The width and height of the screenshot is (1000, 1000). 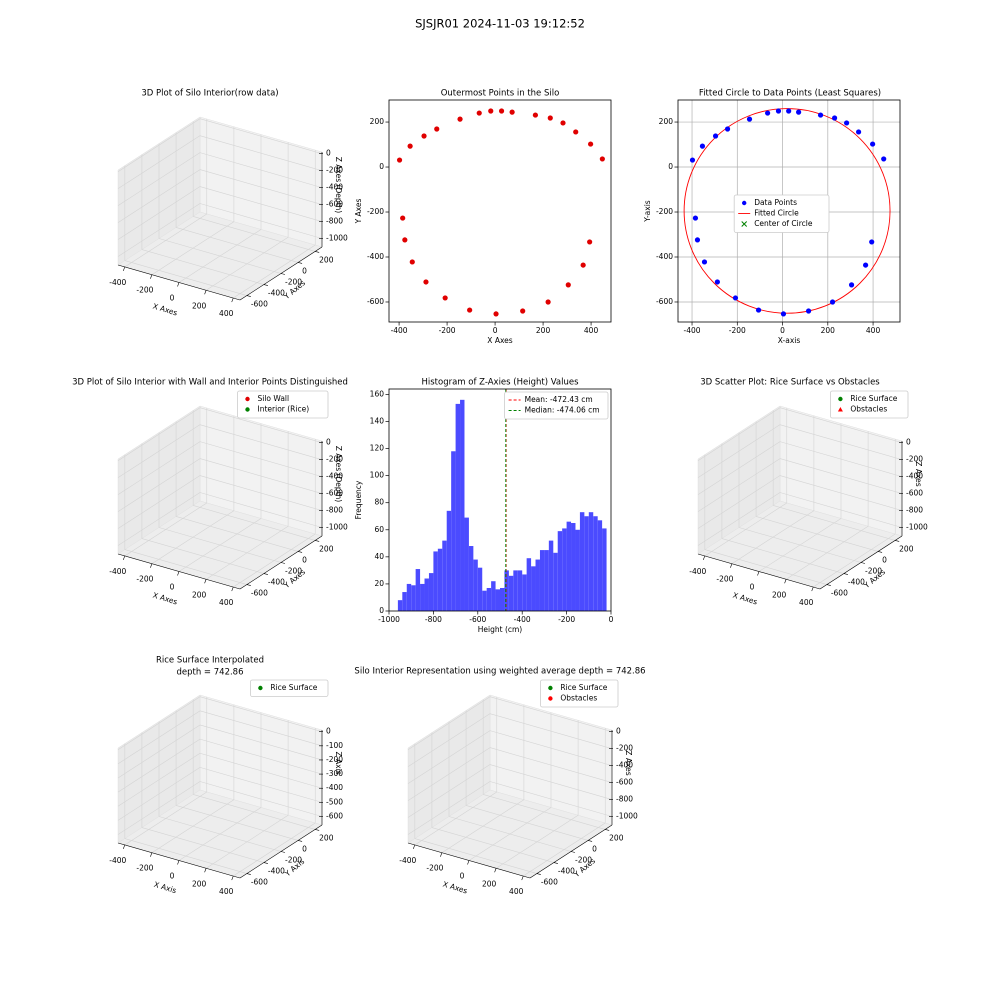 I want to click on y-axis-label: Y Axes, so click(x=358, y=211).